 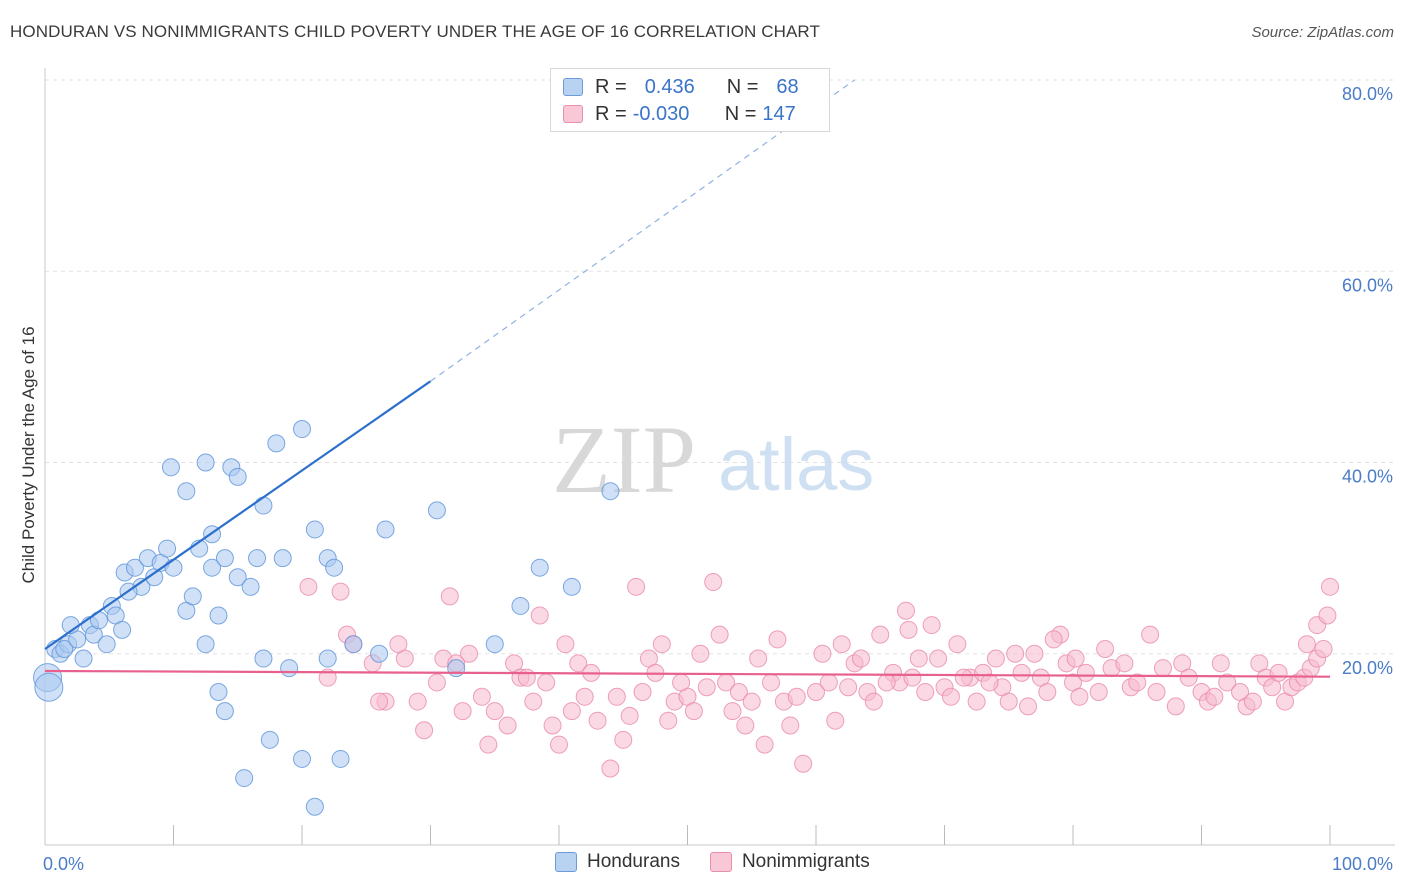 I want to click on x-tick-label: 100.0%, so click(x=1362, y=864).